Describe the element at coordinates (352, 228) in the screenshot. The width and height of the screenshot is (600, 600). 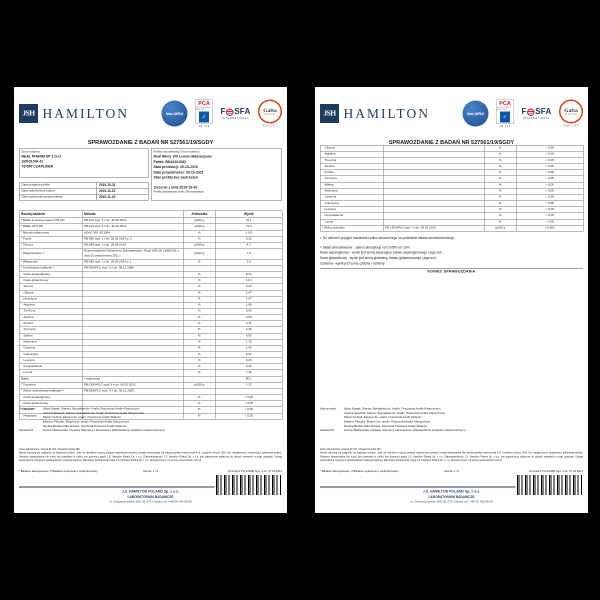
I see `analysis-name: * Wolny tryptofan` at that location.